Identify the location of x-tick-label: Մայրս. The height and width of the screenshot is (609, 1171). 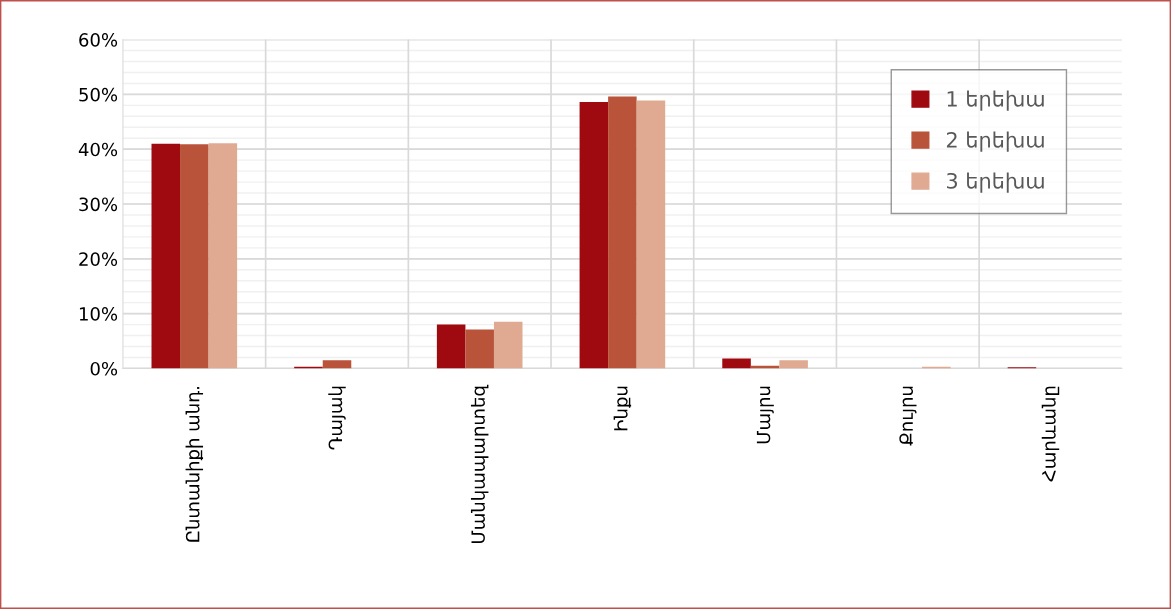
(765, 415).